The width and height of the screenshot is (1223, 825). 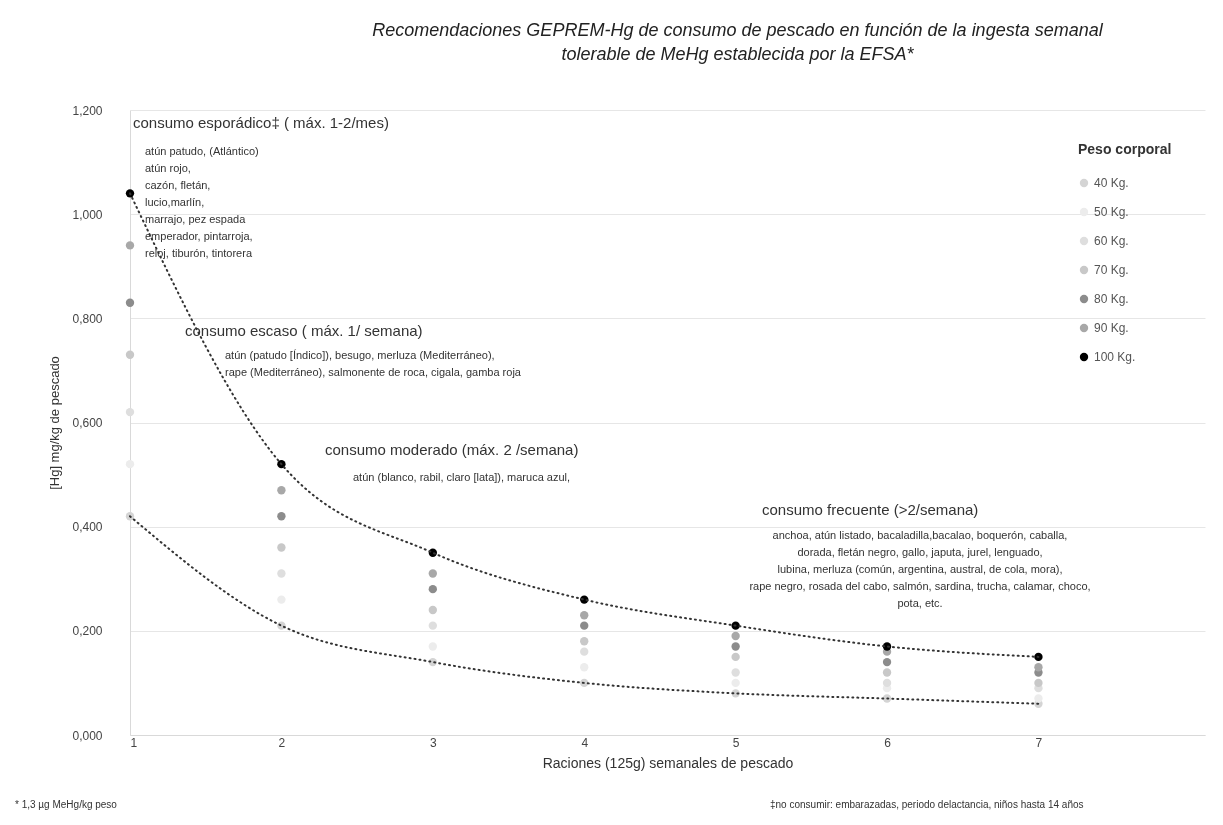 What do you see at coordinates (1125, 149) in the screenshot?
I see `legend-title: Peso corporal` at bounding box center [1125, 149].